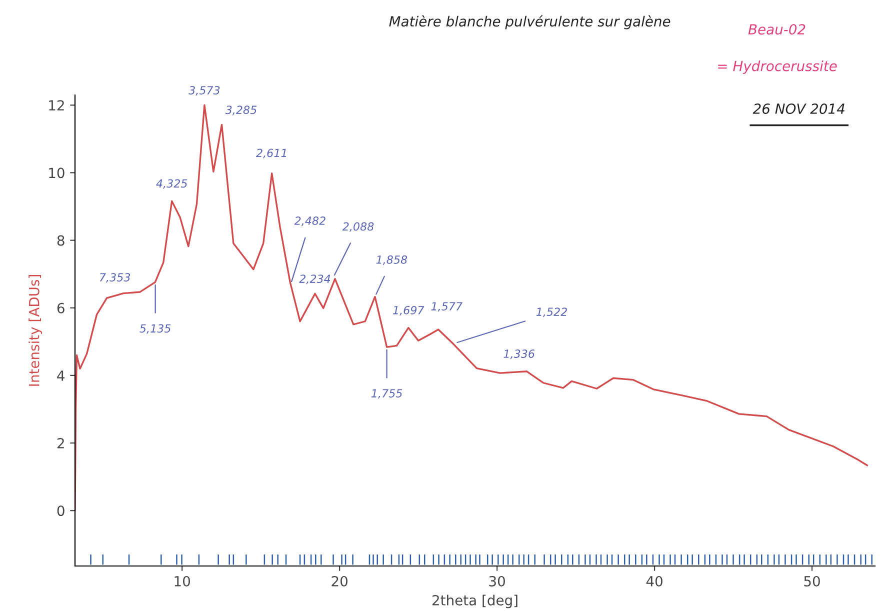  What do you see at coordinates (551, 313) in the screenshot?
I see `annotation: 1,522` at bounding box center [551, 313].